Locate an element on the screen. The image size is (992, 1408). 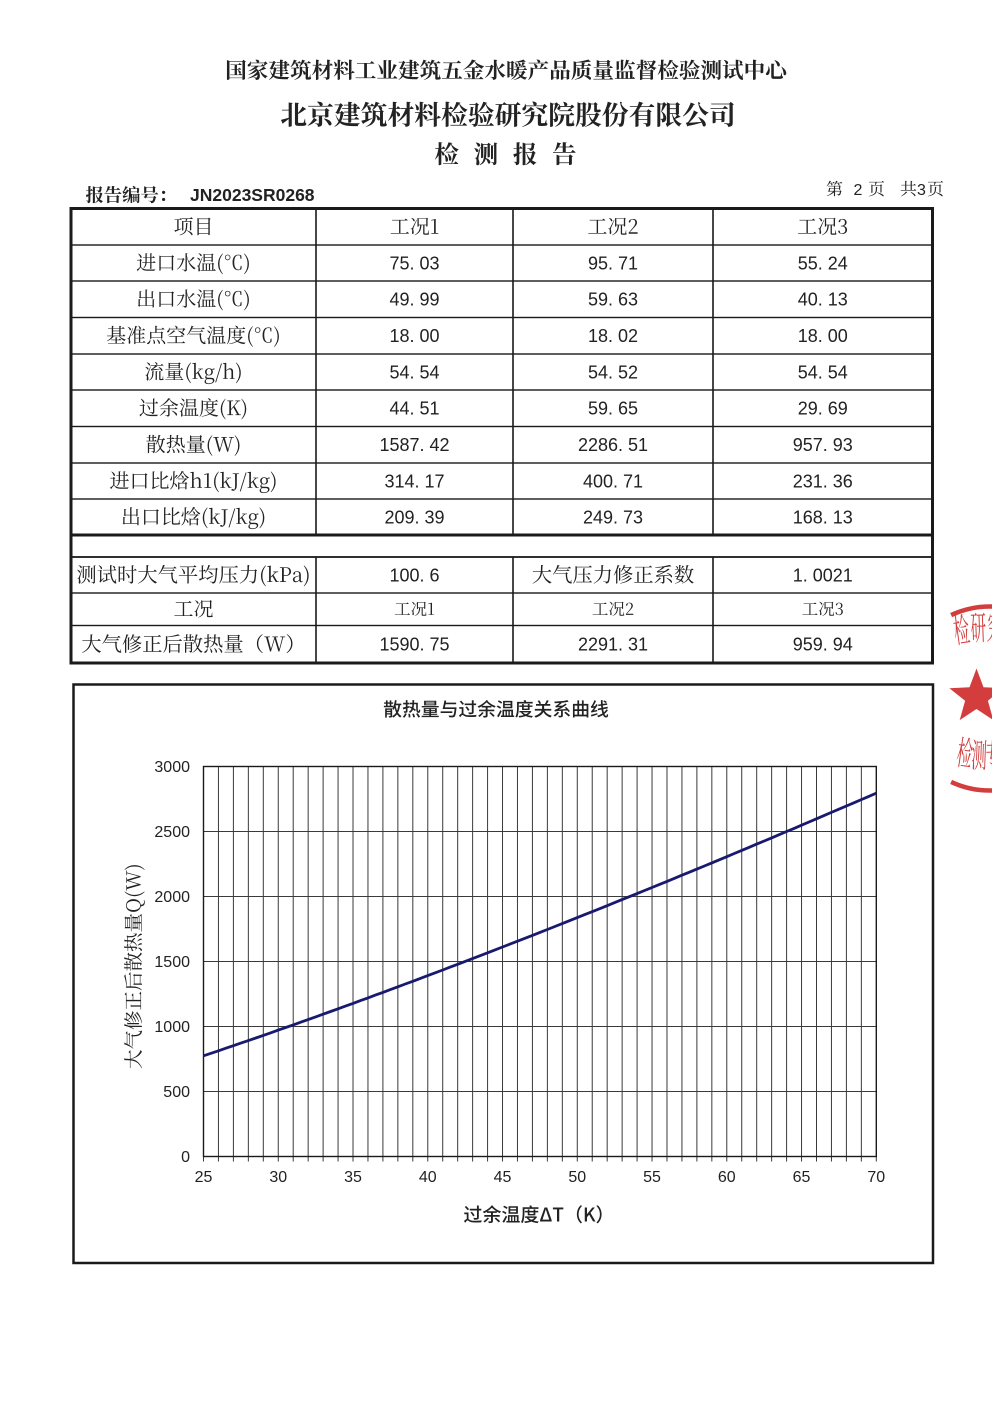
svg-text: 2286. 51 is located at coordinates (613, 445).